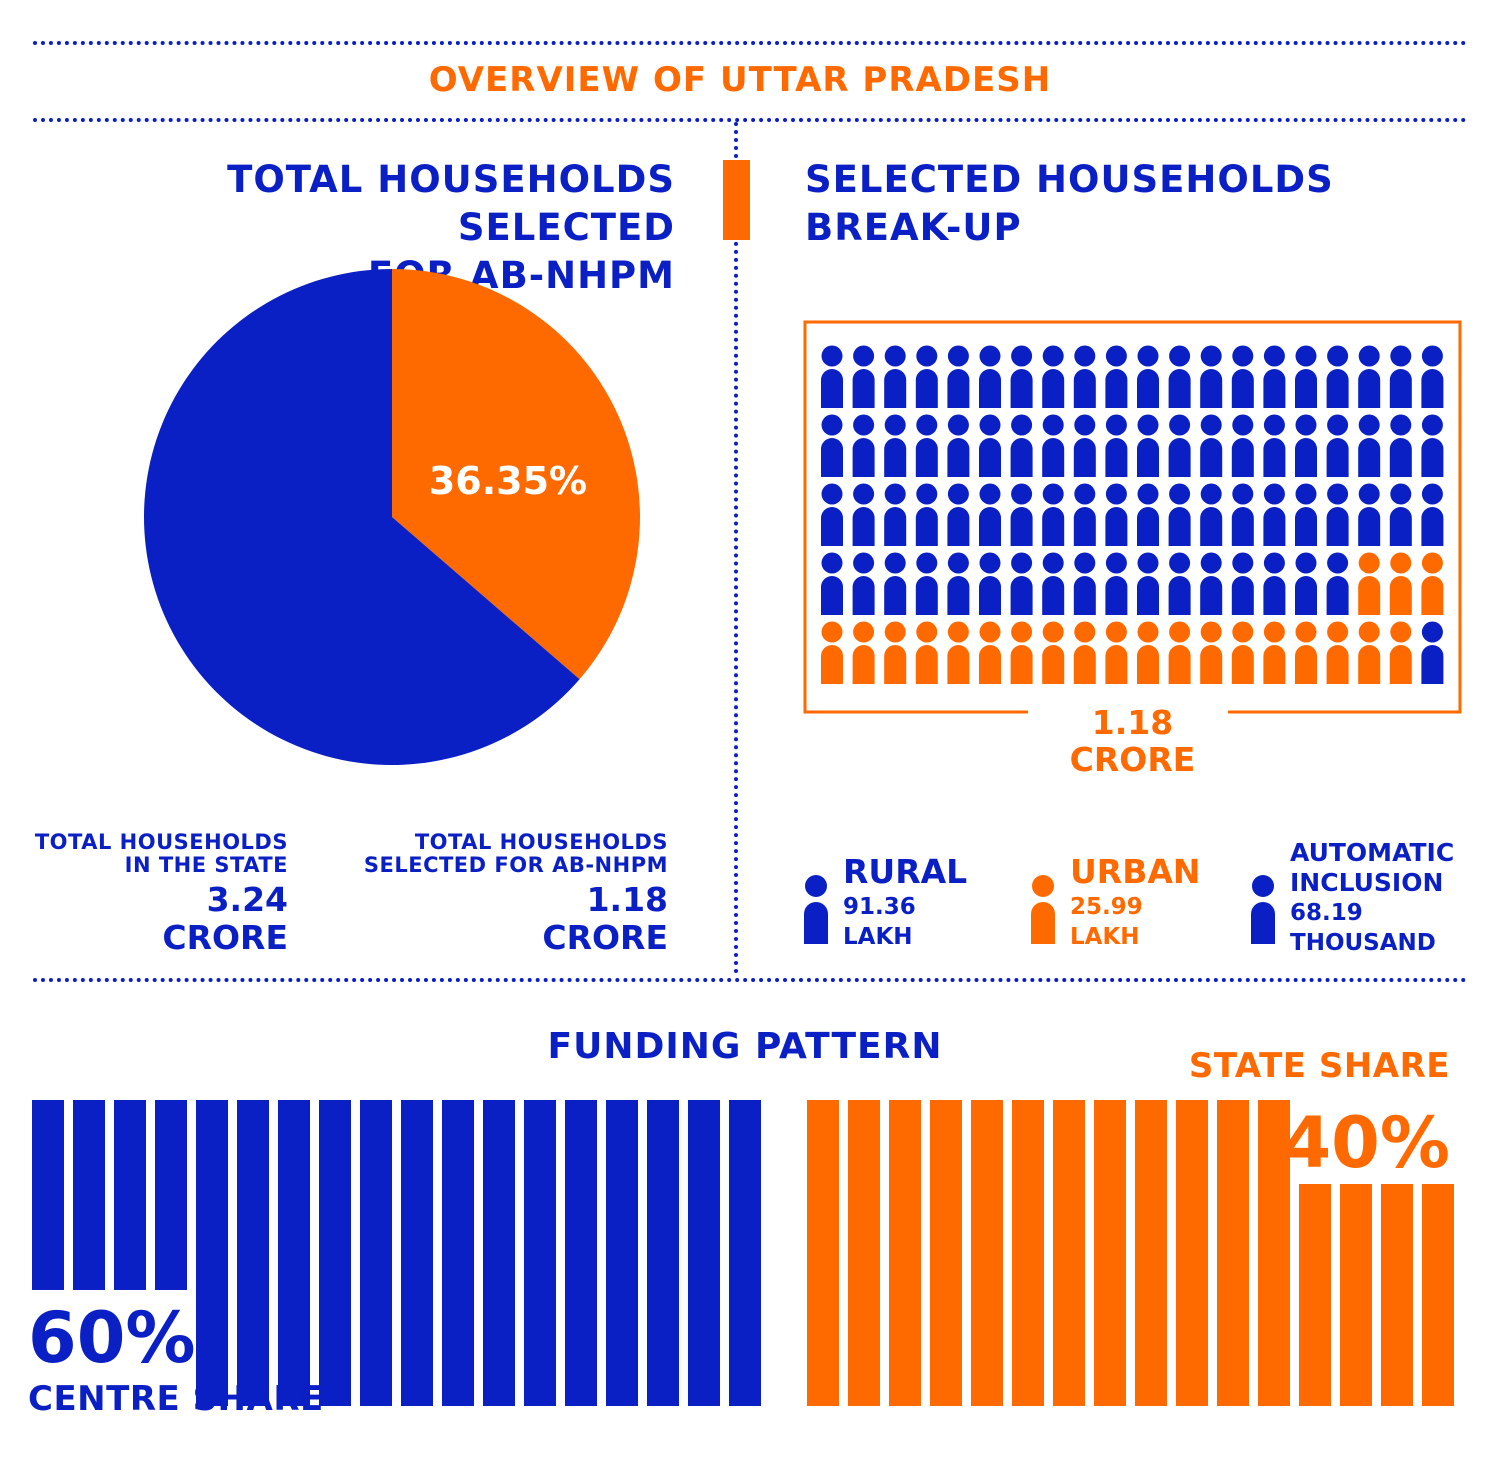  What do you see at coordinates (508, 481) in the screenshot?
I see `pie-data-label: 36.35%` at bounding box center [508, 481].